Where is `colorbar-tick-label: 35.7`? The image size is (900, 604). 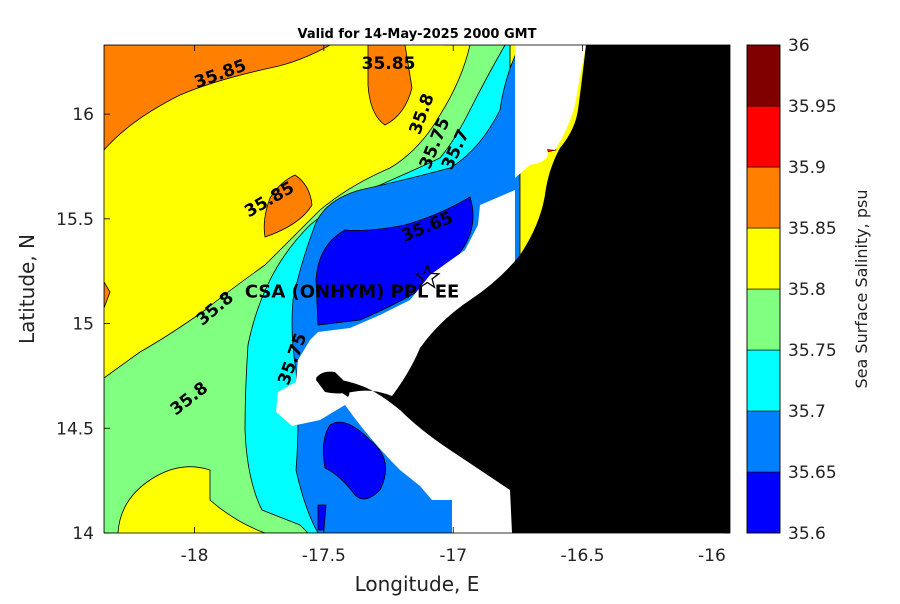 colorbar-tick-label: 35.7 is located at coordinates (807, 412).